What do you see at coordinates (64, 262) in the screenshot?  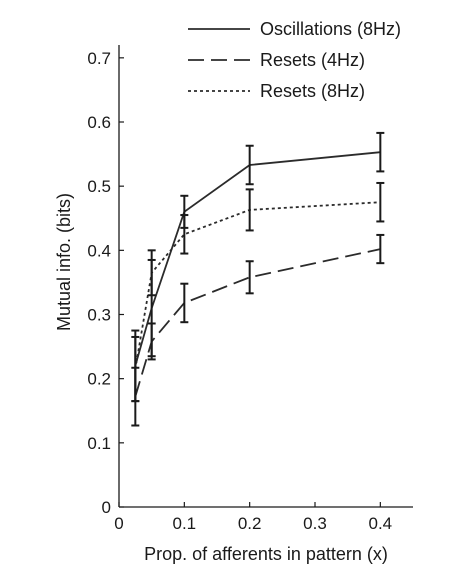 I see `y-axis-label: Mutual info. (bits)` at bounding box center [64, 262].